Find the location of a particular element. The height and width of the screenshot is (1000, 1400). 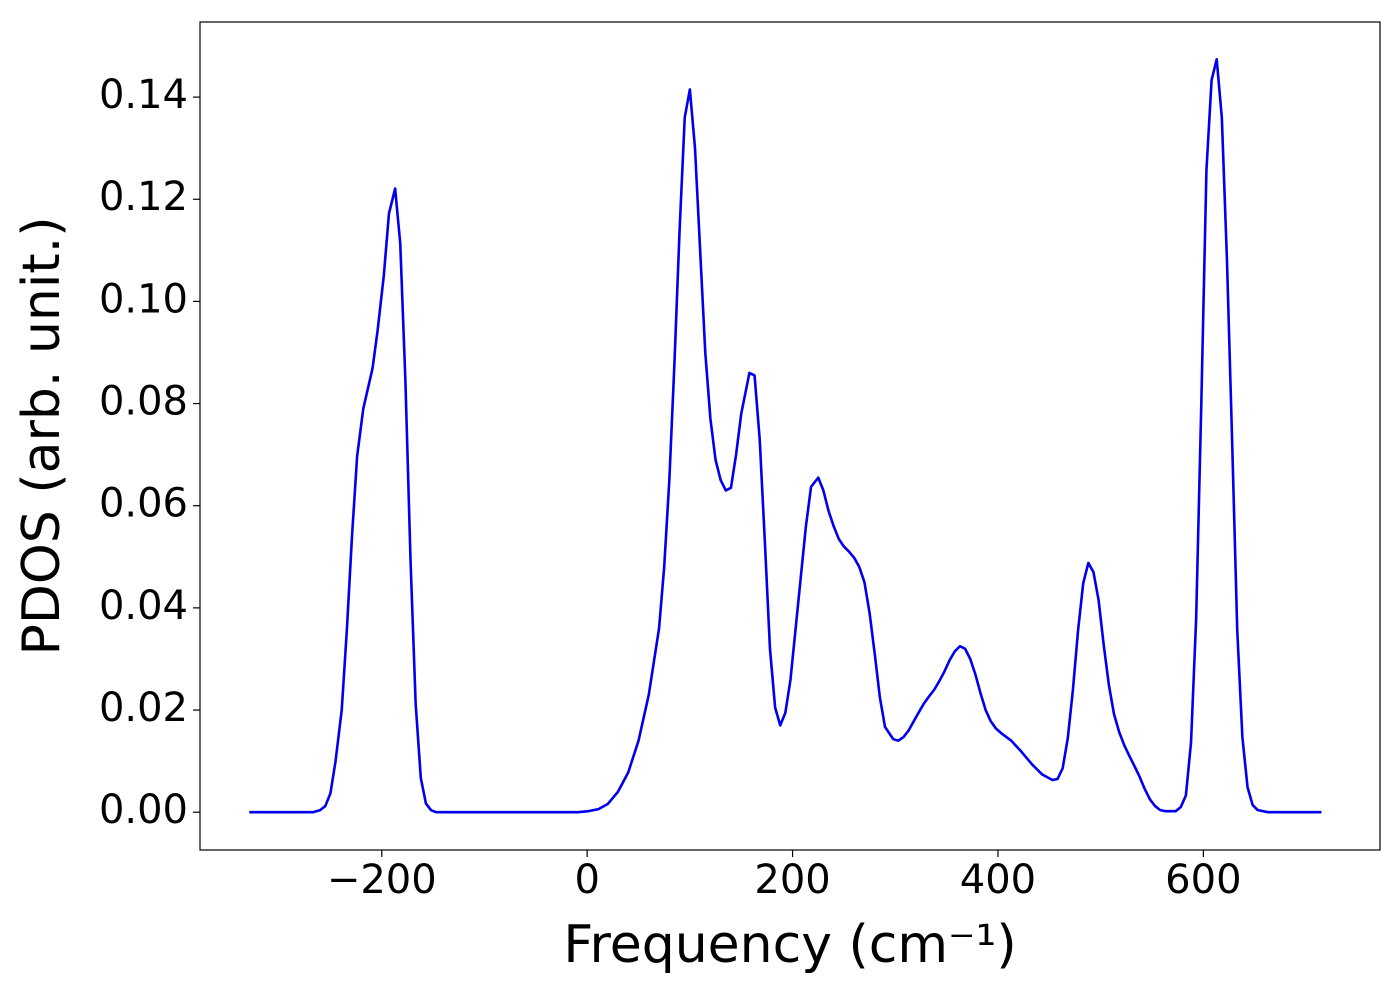

x-tick-label: 600 is located at coordinates (1203, 880).